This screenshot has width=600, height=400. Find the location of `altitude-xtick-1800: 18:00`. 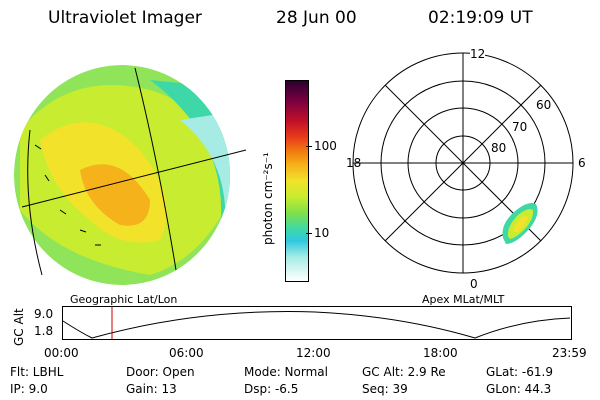

altitude-xtick-1800: 18:00 is located at coordinates (440, 353).